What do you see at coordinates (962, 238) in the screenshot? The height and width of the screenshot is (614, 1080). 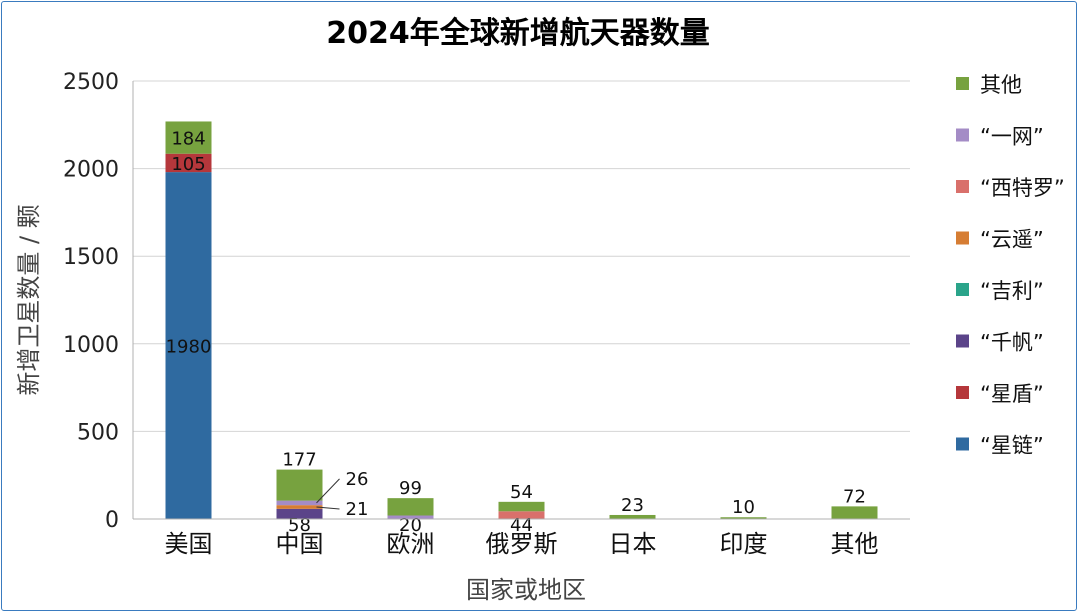 I see `legend-swatch-“云遥”` at bounding box center [962, 238].